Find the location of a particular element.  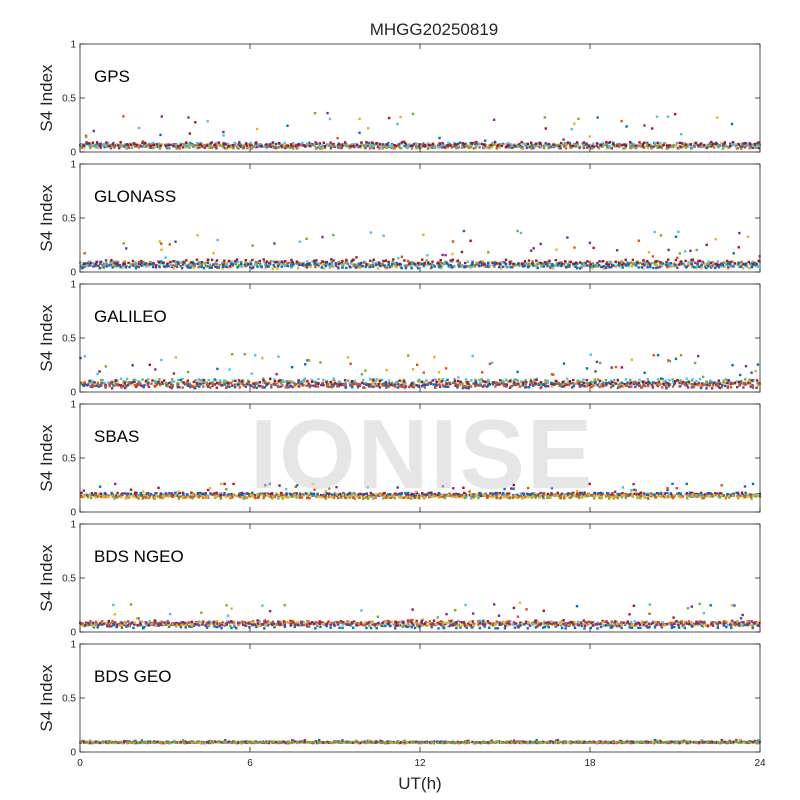

y-tick-label: 0 is located at coordinates (73, 393).